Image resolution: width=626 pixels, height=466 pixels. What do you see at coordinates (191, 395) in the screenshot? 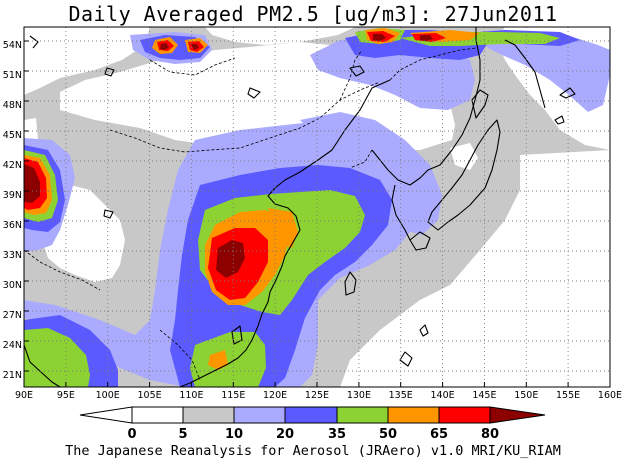
I see `lon-tick-110e: 110E` at bounding box center [191, 395].